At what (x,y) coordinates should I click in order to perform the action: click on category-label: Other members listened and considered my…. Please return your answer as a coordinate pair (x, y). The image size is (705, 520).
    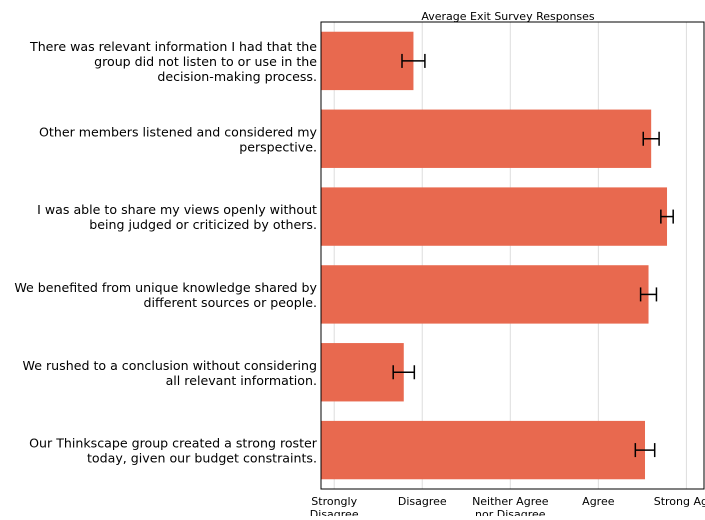
    Looking at the image, I should click on (178, 139).